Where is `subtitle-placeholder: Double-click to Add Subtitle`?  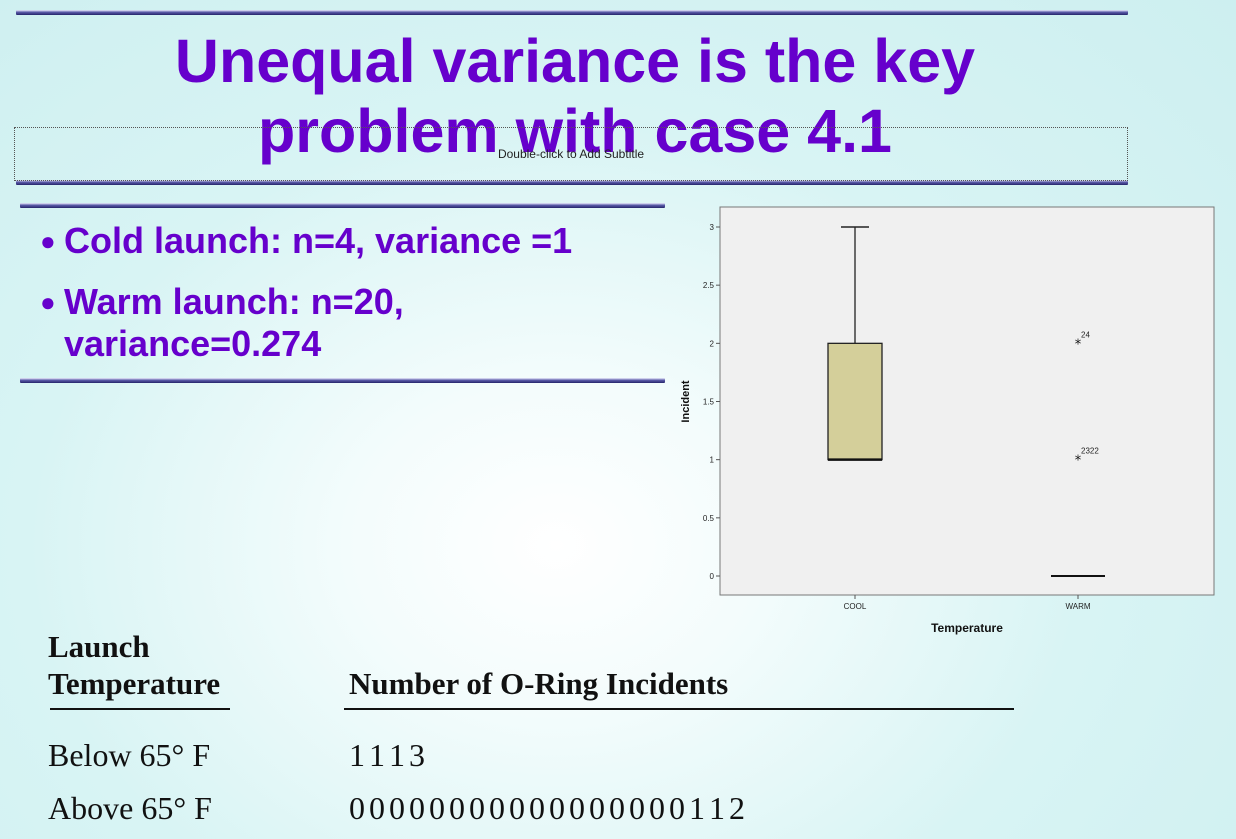
subtitle-placeholder: Double-click to Add Subtitle is located at coordinates (571, 154).